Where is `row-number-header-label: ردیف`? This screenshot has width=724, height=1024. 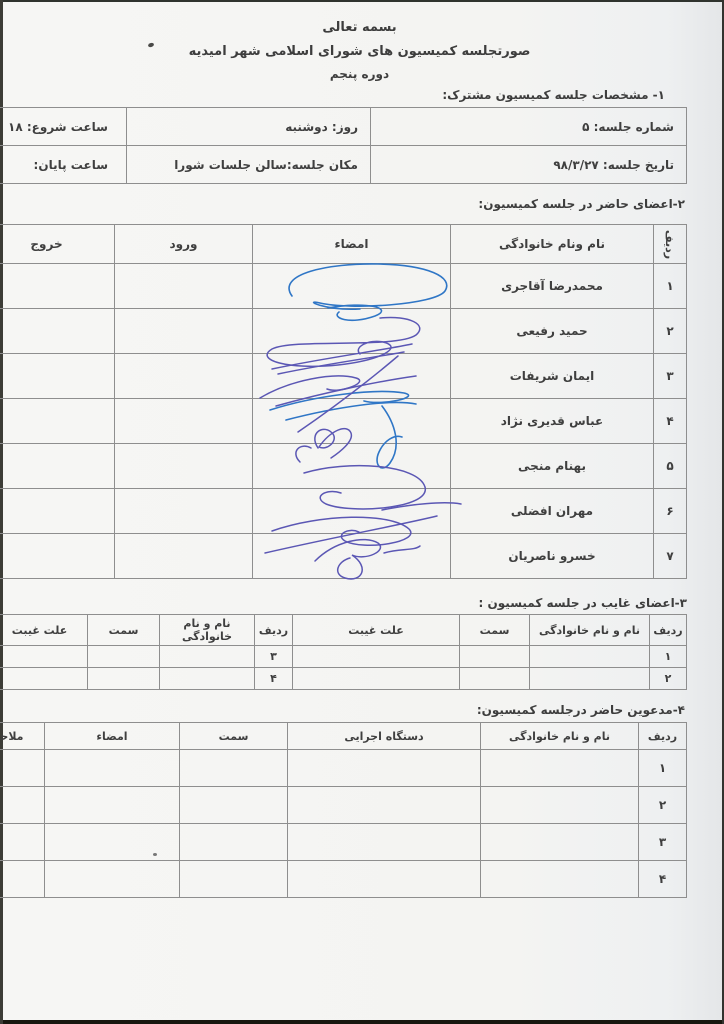 row-number-header-label: ردیف is located at coordinates (670, 244).